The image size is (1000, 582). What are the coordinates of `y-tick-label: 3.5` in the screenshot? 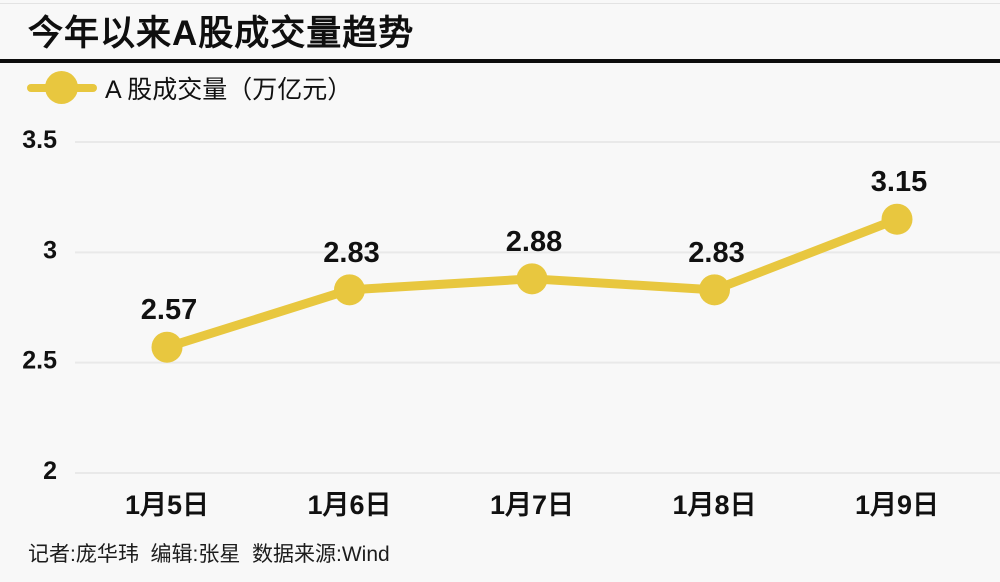 It's located at (39, 140).